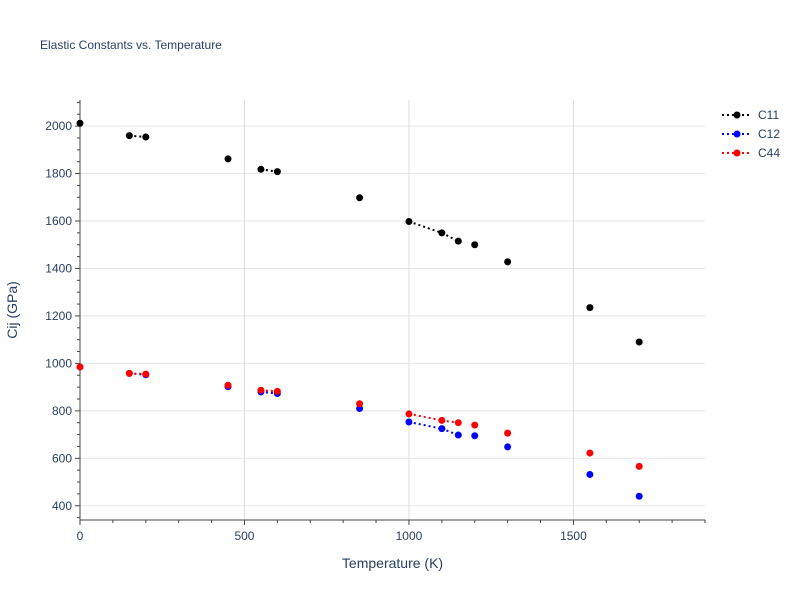  Describe the element at coordinates (750, 115) in the screenshot. I see `legend-item-c11: C11` at that location.